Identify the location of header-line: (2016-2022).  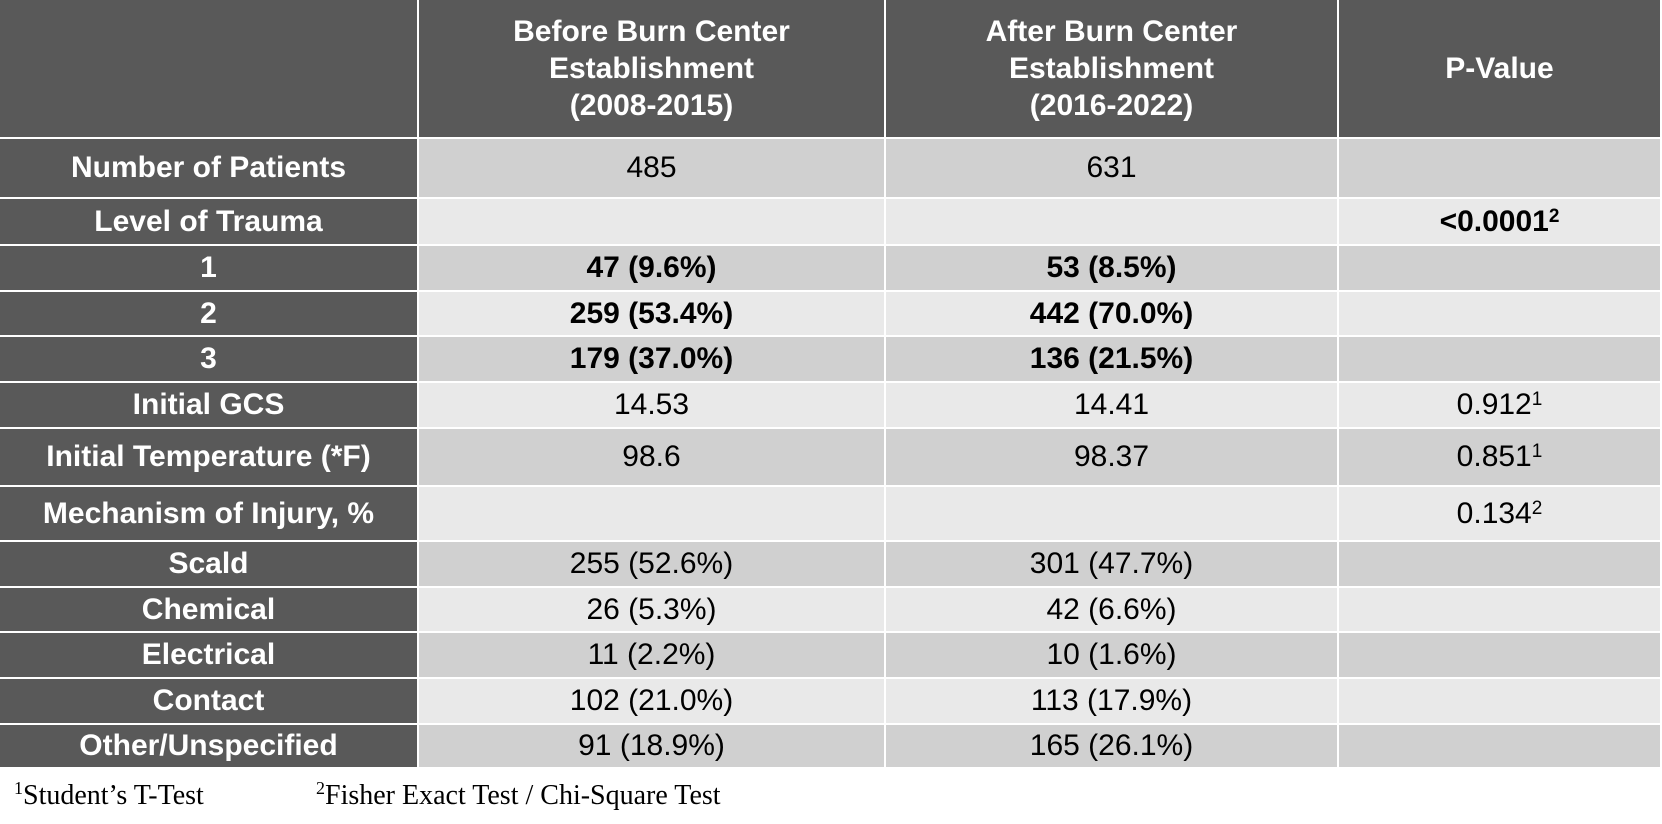
(1111, 105).